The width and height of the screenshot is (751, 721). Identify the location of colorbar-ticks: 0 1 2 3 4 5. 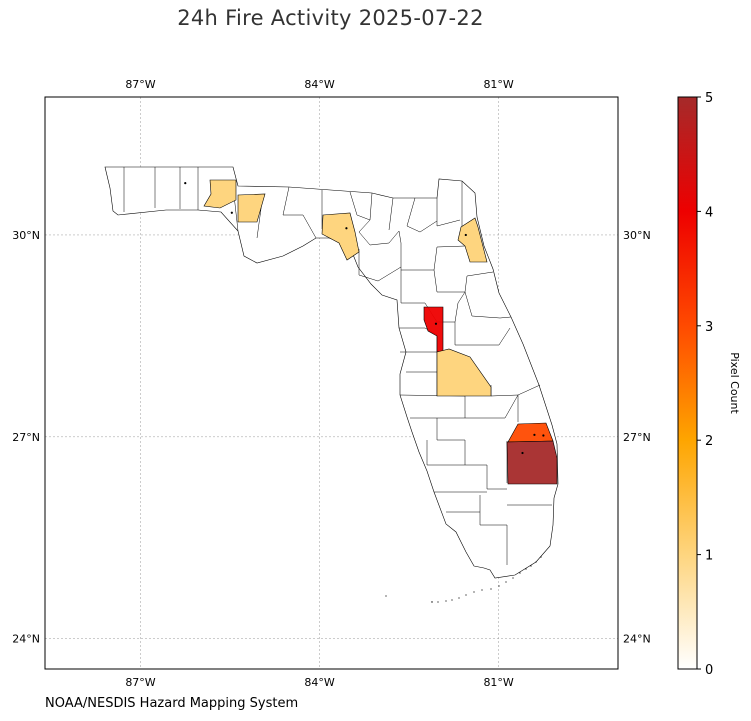
(705, 384).